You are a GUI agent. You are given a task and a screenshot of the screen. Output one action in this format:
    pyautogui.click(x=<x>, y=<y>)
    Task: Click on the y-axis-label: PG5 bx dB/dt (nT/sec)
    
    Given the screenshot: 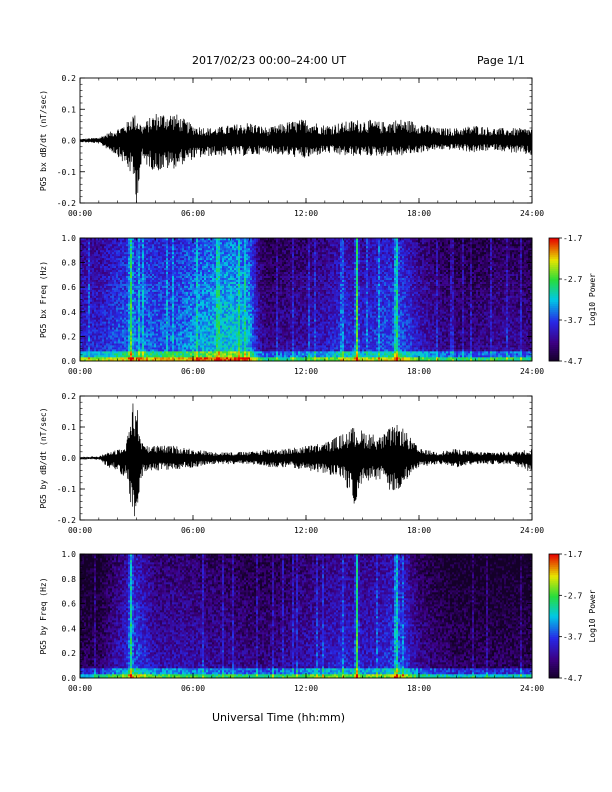 What is the action you would take?
    pyautogui.click(x=43, y=140)
    